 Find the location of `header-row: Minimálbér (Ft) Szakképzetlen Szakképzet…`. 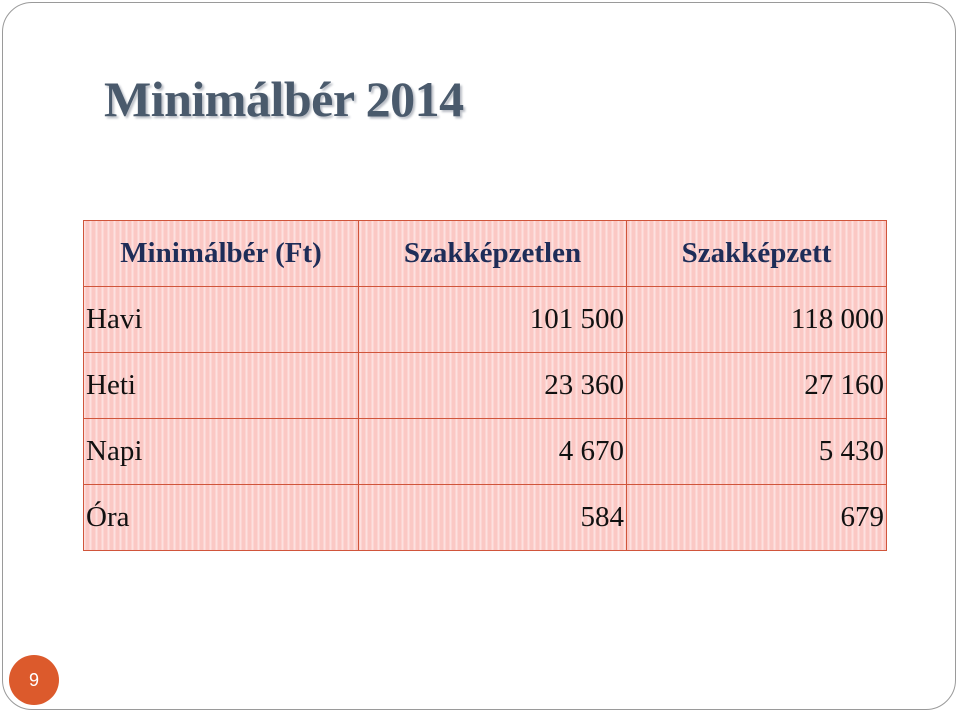

header-row: Minimálbér (Ft) Szakképzetlen Szakképzet… is located at coordinates (485, 253).